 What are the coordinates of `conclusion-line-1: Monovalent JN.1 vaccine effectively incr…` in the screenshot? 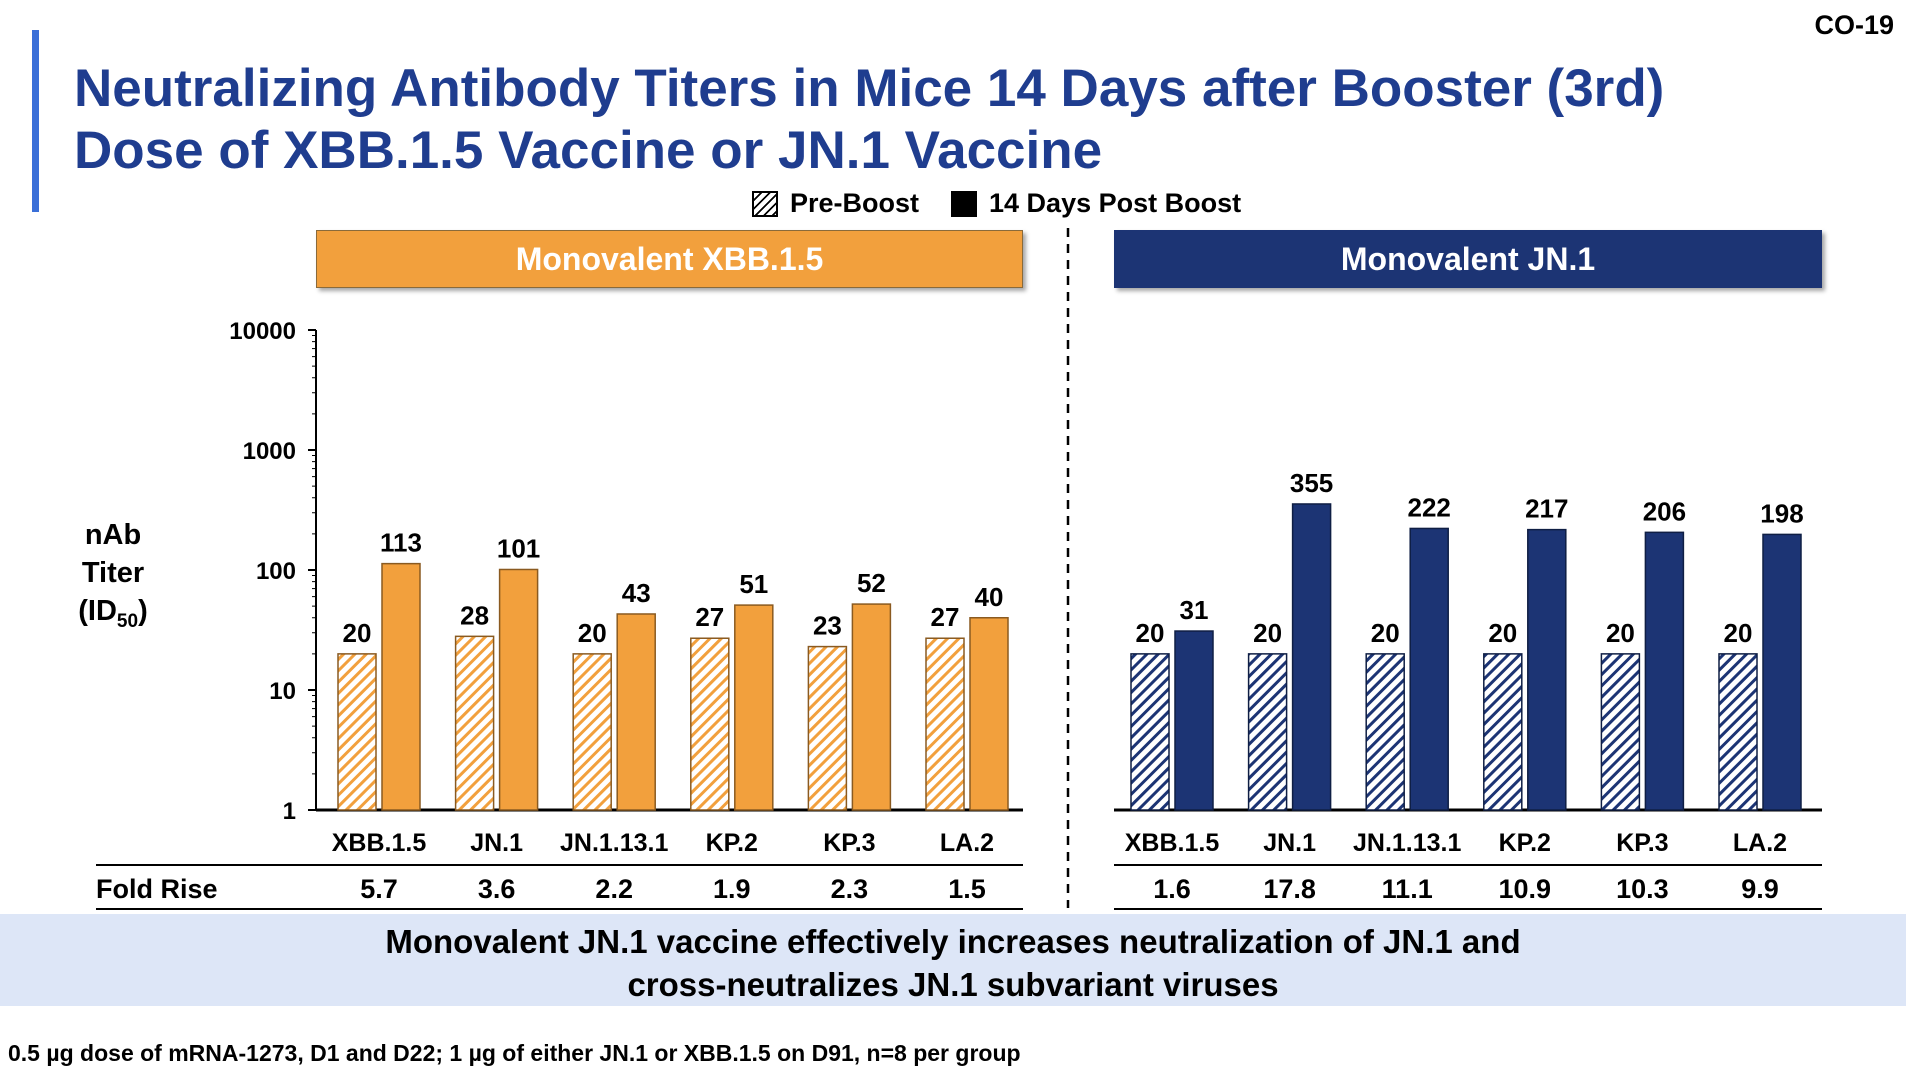 It's located at (953, 941).